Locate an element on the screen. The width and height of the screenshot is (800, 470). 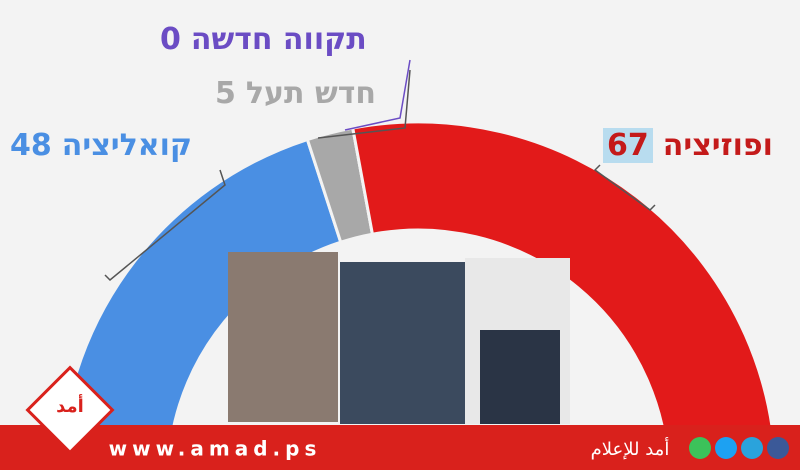
seat-count: 48 is located at coordinates (31, 145).